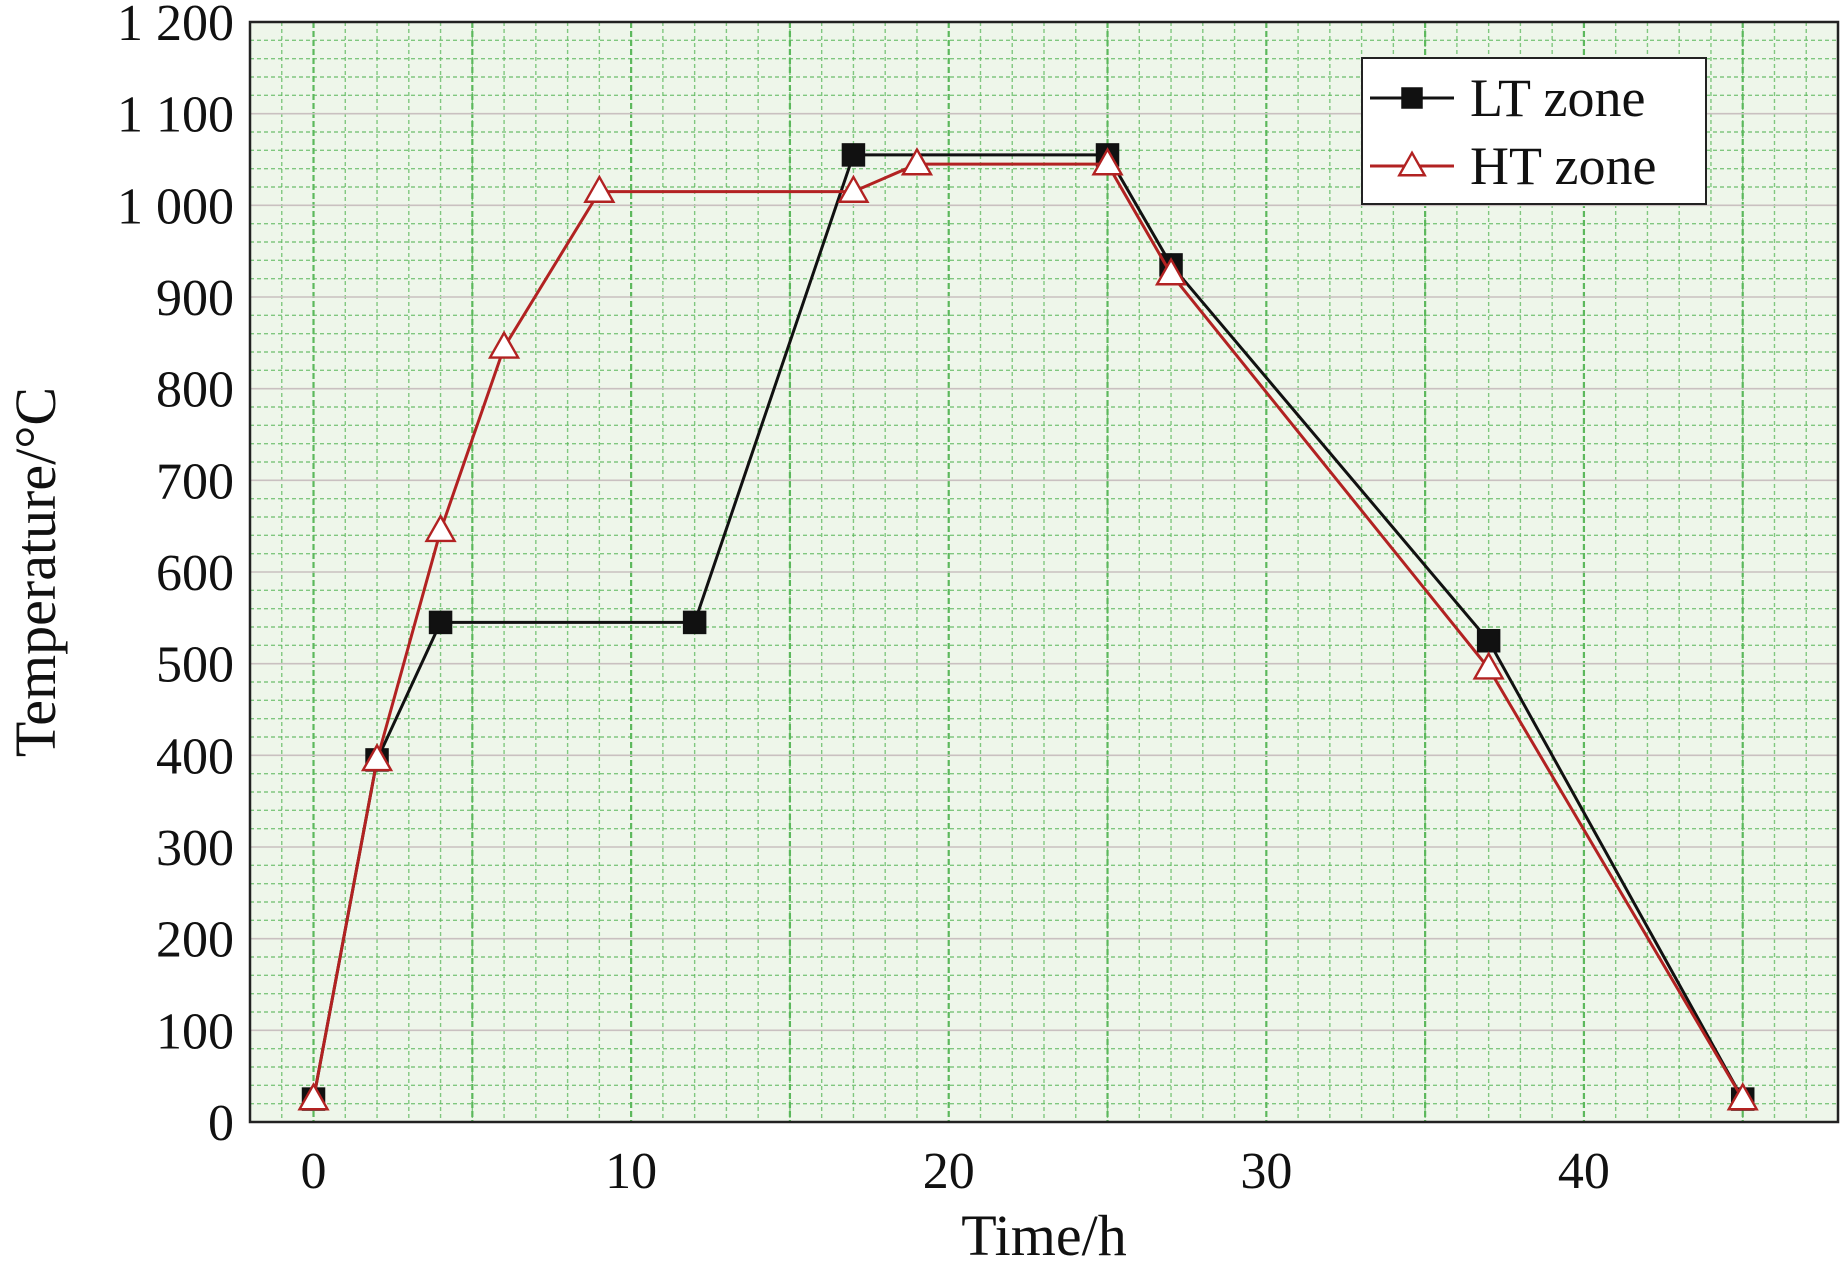  Describe the element at coordinates (175, 115) in the screenshot. I see `y-tick-label: 1 100` at that location.